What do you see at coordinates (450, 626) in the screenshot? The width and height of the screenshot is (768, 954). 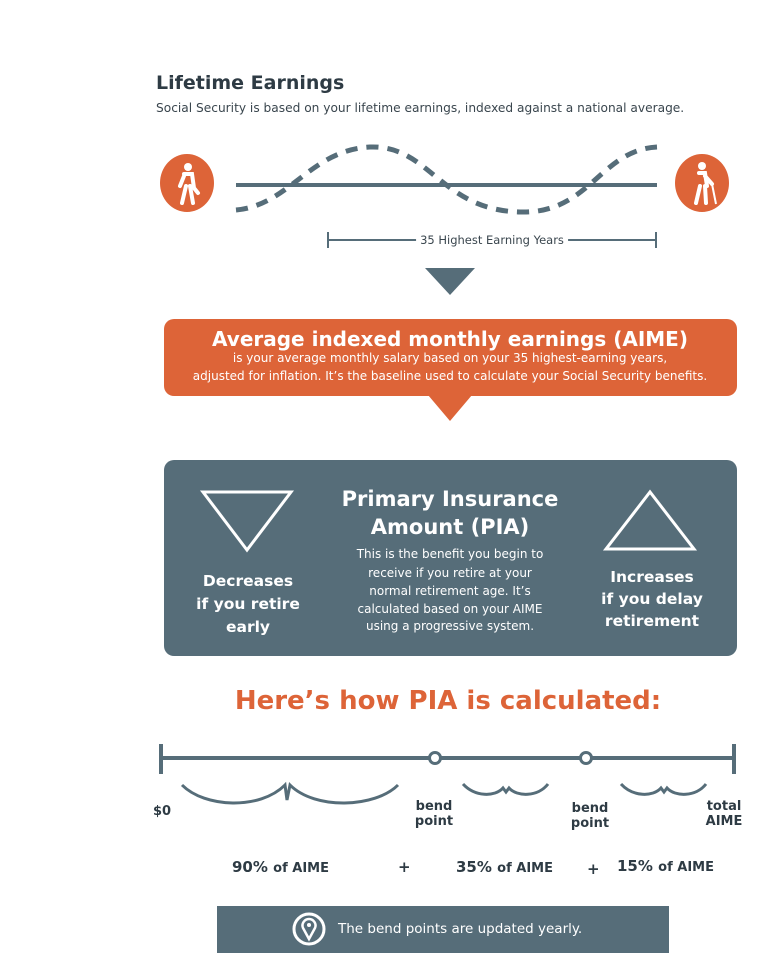 I see `pia-body-line: using a progressive system.` at bounding box center [450, 626].